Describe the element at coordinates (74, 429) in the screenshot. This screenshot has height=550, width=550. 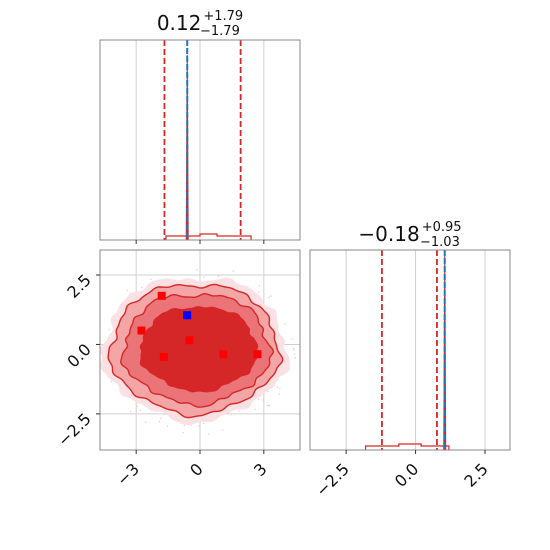
I see `joint-ytick-label-0: −2.5` at that location.